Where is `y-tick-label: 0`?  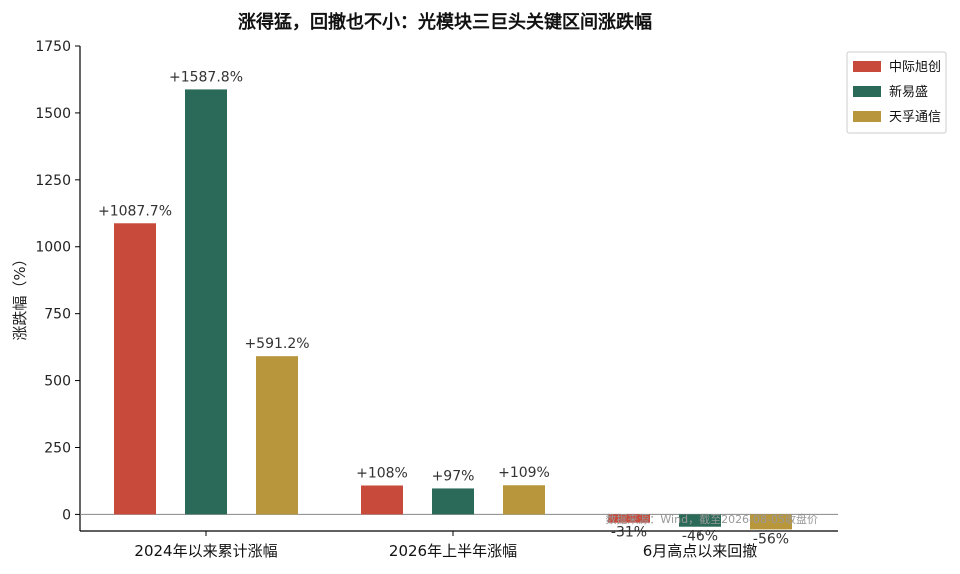 y-tick-label: 0 is located at coordinates (66, 515).